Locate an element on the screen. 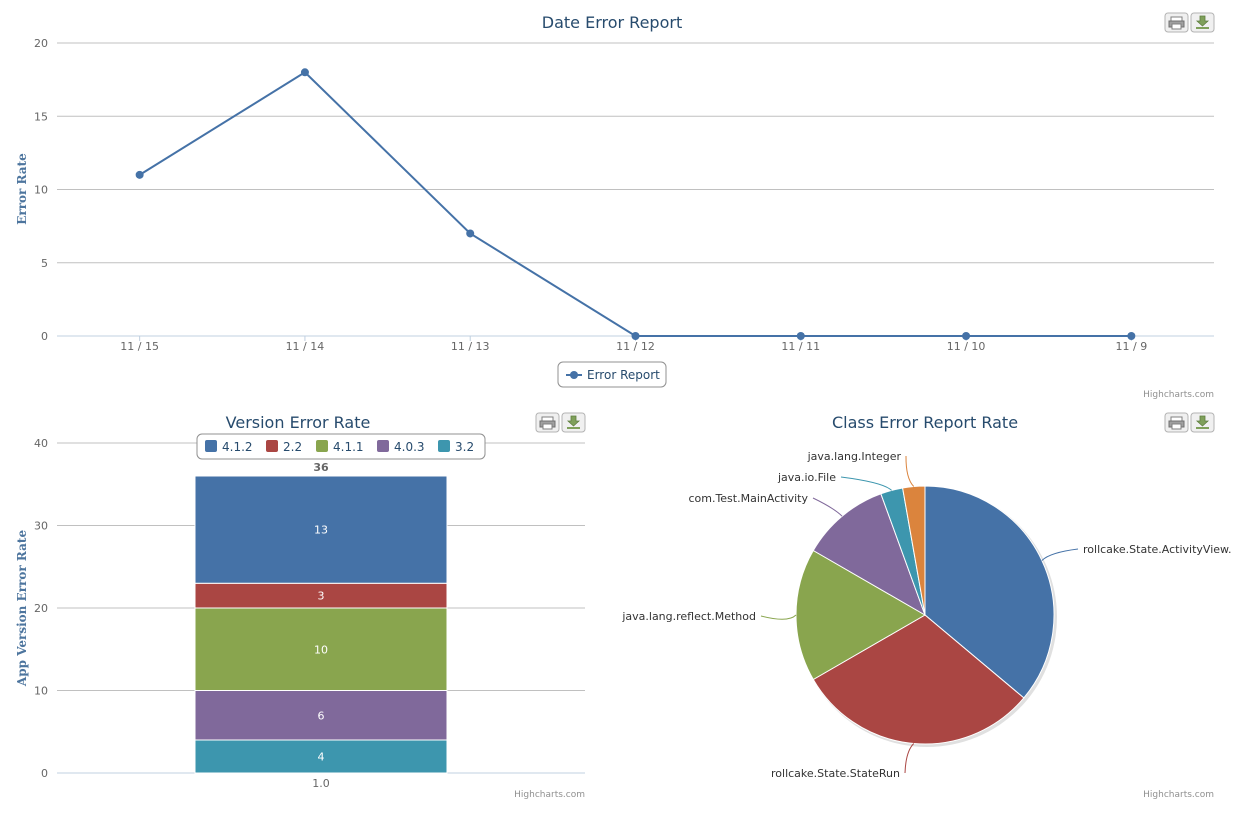 This screenshot has width=1244, height=828. pie-label: java.io.File is located at coordinates (806, 477).